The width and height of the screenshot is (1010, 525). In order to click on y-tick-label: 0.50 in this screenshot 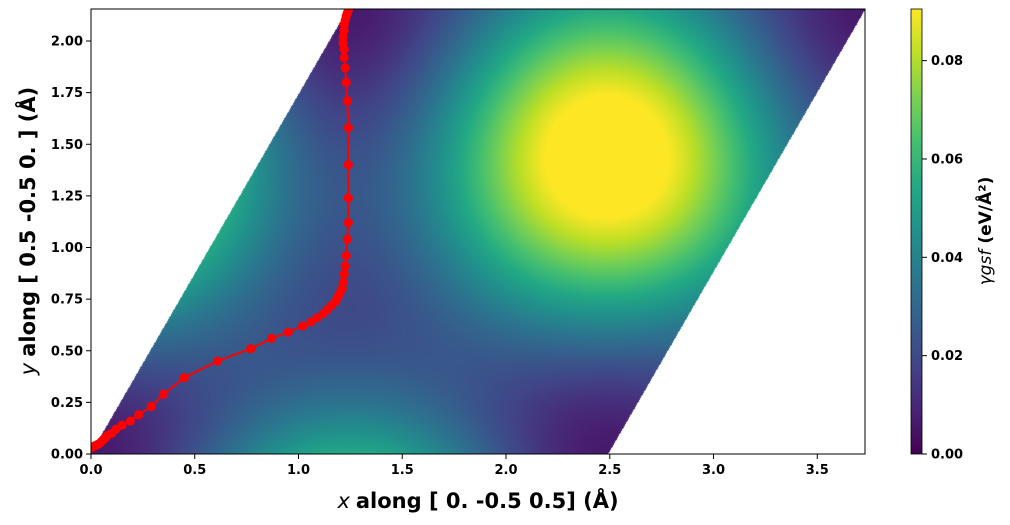, I will do `click(67, 351)`.